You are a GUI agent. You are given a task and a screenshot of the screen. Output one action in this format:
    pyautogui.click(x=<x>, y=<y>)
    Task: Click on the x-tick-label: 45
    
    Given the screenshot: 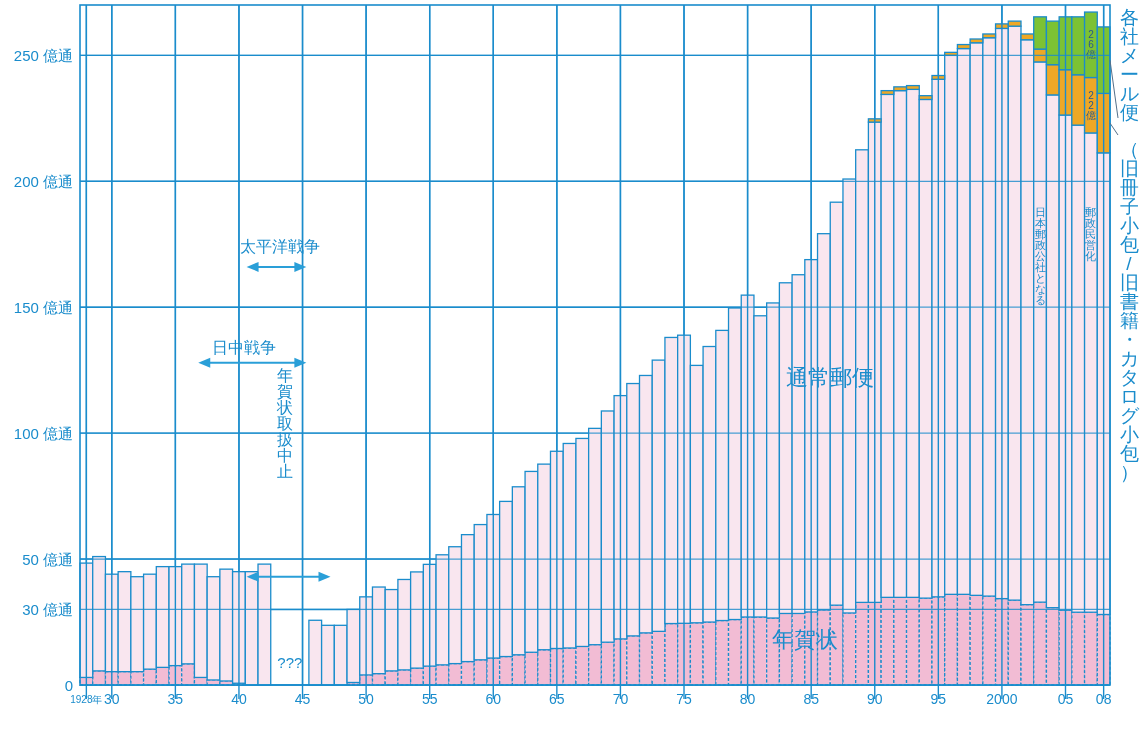 What is the action you would take?
    pyautogui.click(x=302, y=699)
    